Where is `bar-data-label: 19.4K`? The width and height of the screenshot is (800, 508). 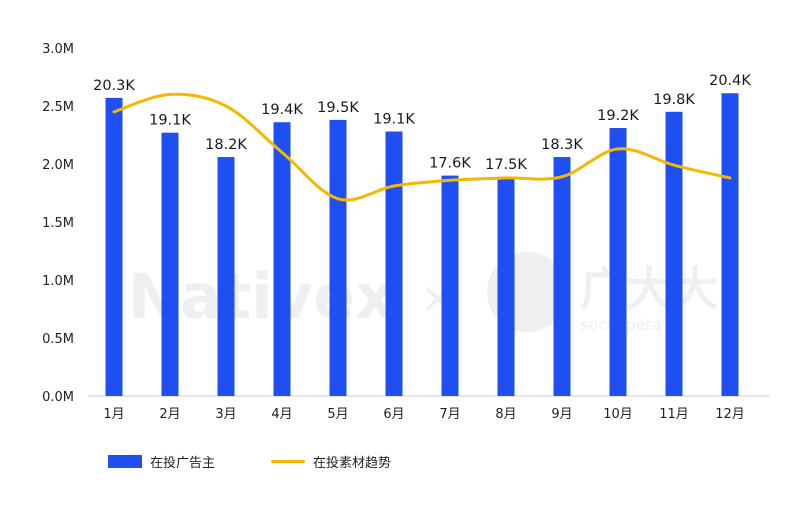 bar-data-label: 19.4K is located at coordinates (282, 110).